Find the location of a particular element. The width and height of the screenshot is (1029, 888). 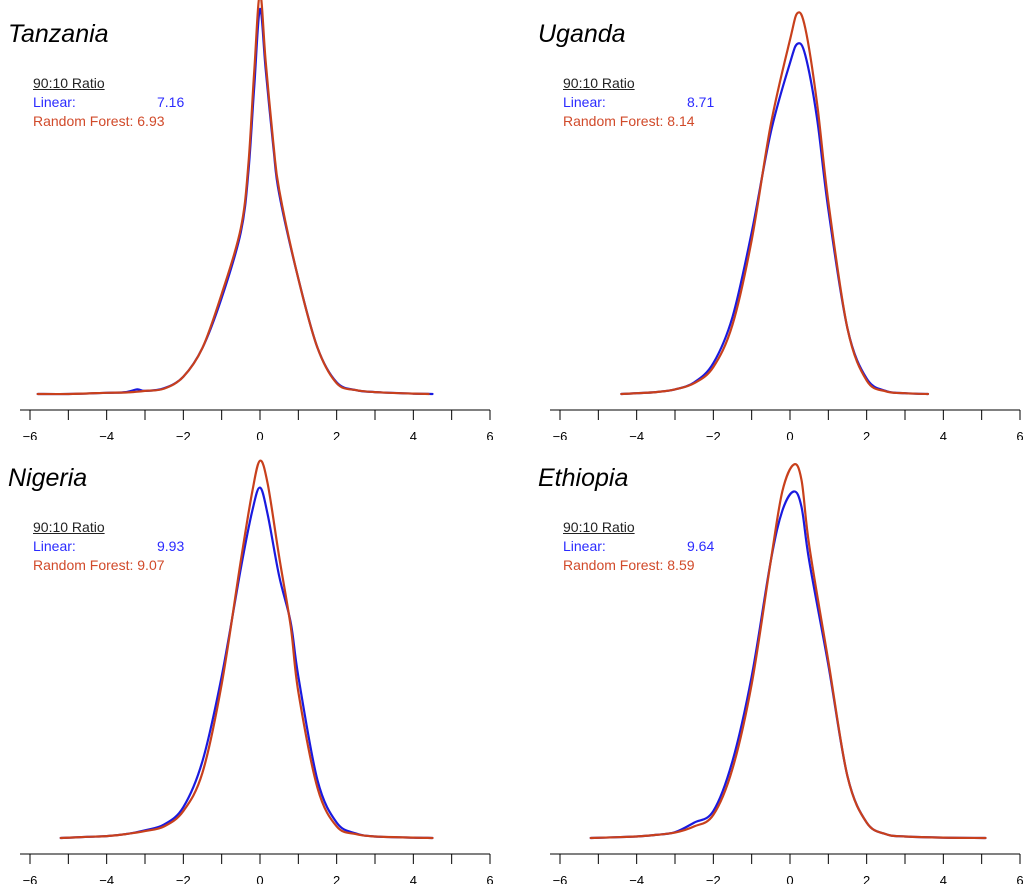

rf-ratio-row: Random Forest: 8.14 is located at coordinates (629, 121).